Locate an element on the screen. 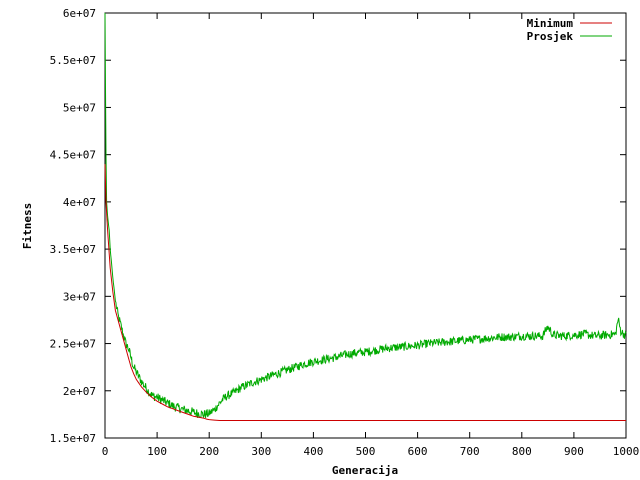 The width and height of the screenshot is (640, 480). legend-label-minimum: Minimum is located at coordinates (550, 23).